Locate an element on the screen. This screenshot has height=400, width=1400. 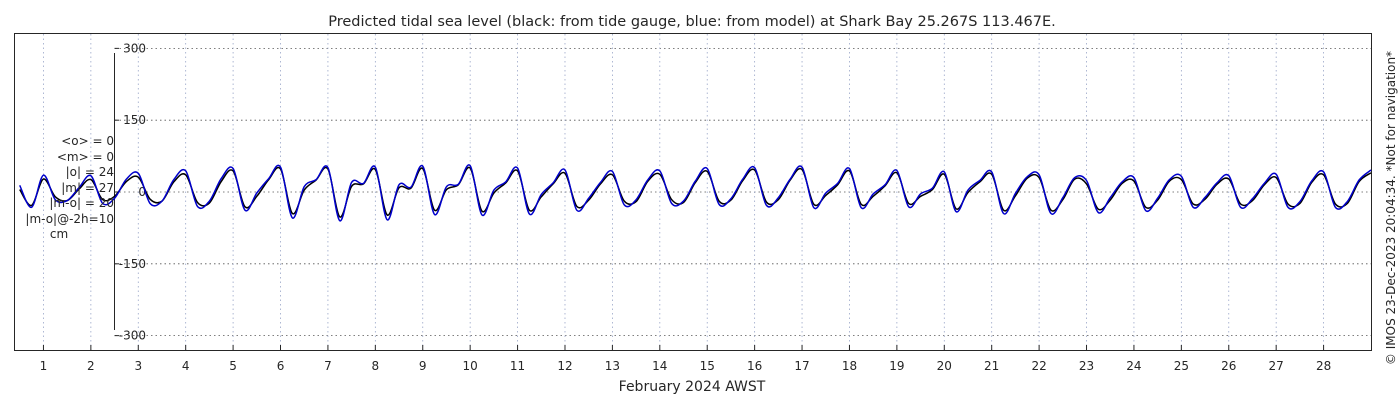
stat-unit: cm is located at coordinates (59, 234).